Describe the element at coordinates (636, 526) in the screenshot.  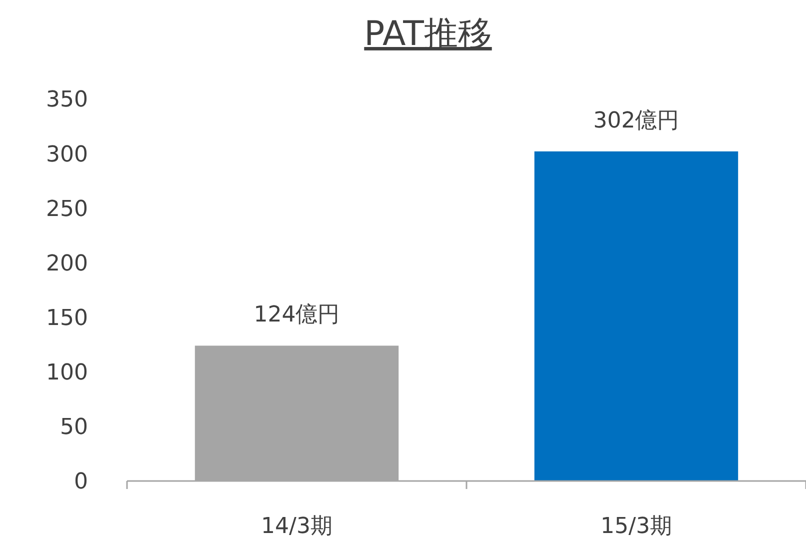
I see `x-tick-label: 15/3期` at that location.